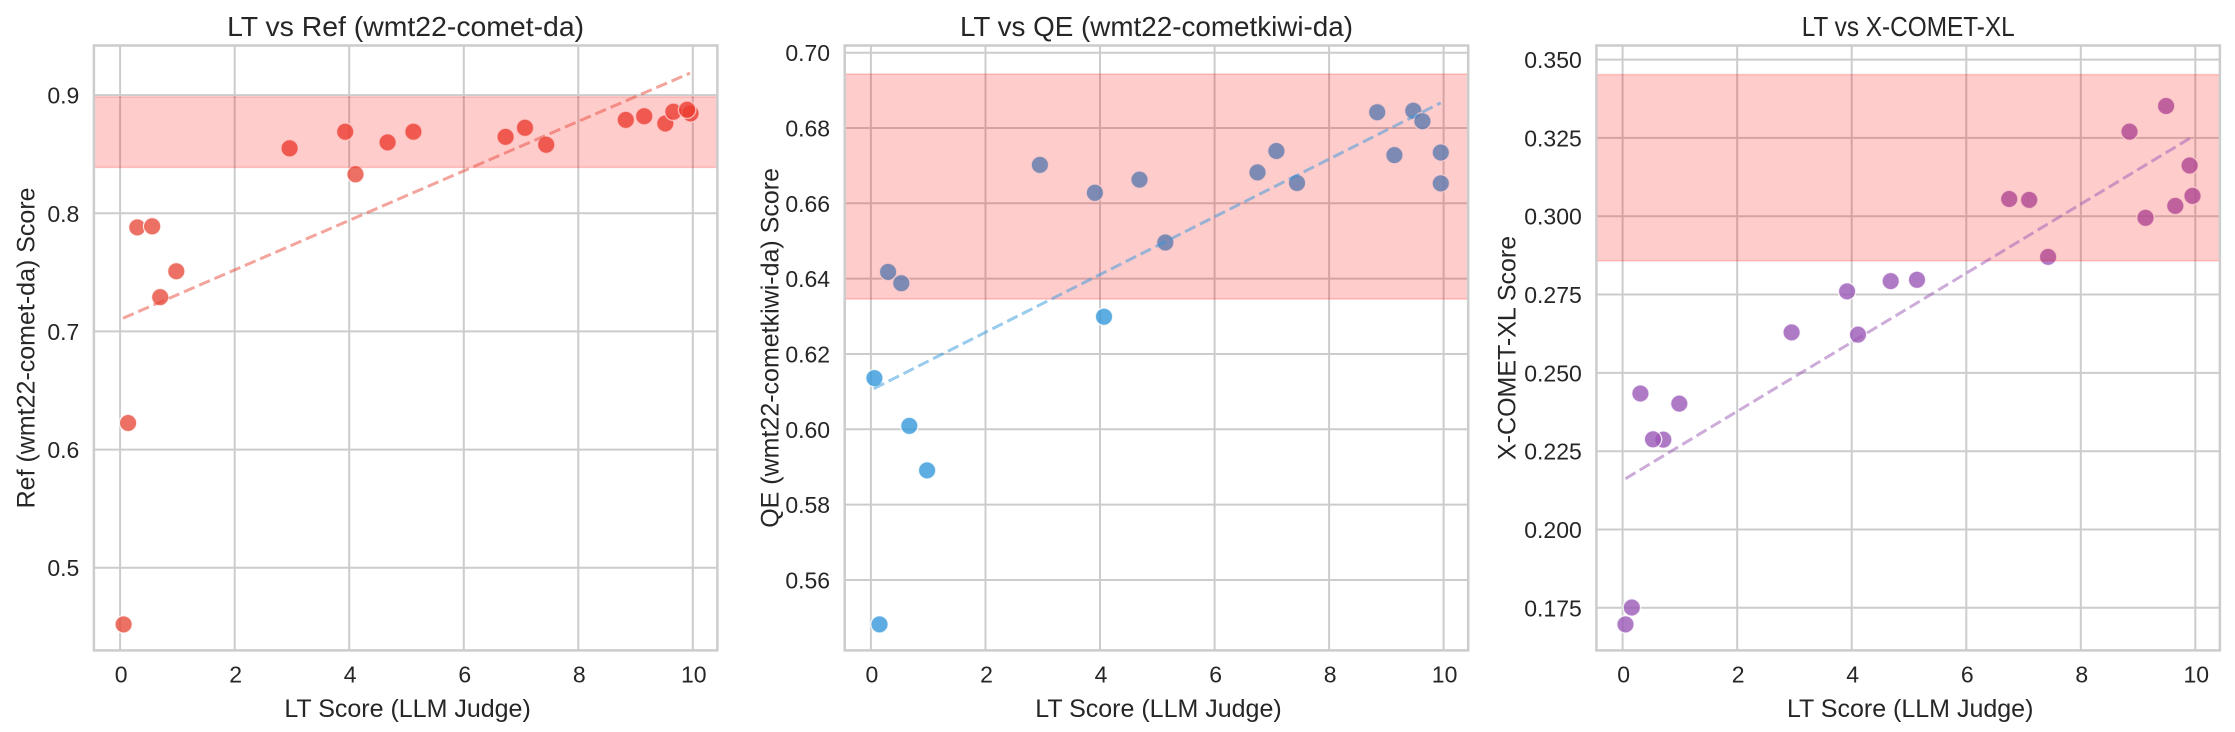 The image size is (2235, 732). What do you see at coordinates (405, 26) in the screenshot?
I see `svg-text: LT vs Ref (wmt22-comet-da)` at bounding box center [405, 26].